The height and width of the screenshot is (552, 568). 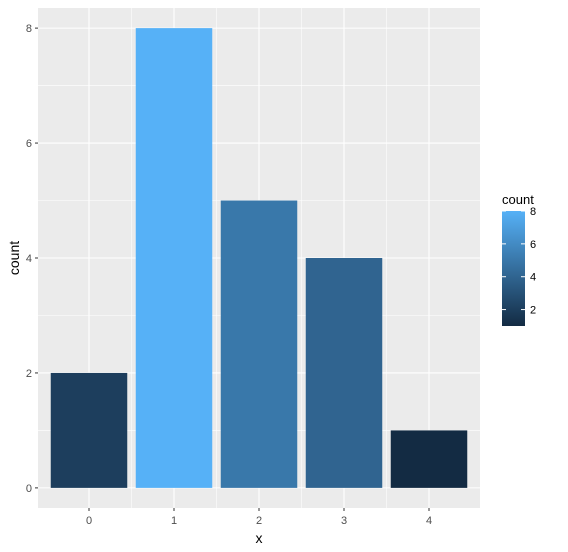 I want to click on x-tick-label: 1, so click(x=174, y=521).